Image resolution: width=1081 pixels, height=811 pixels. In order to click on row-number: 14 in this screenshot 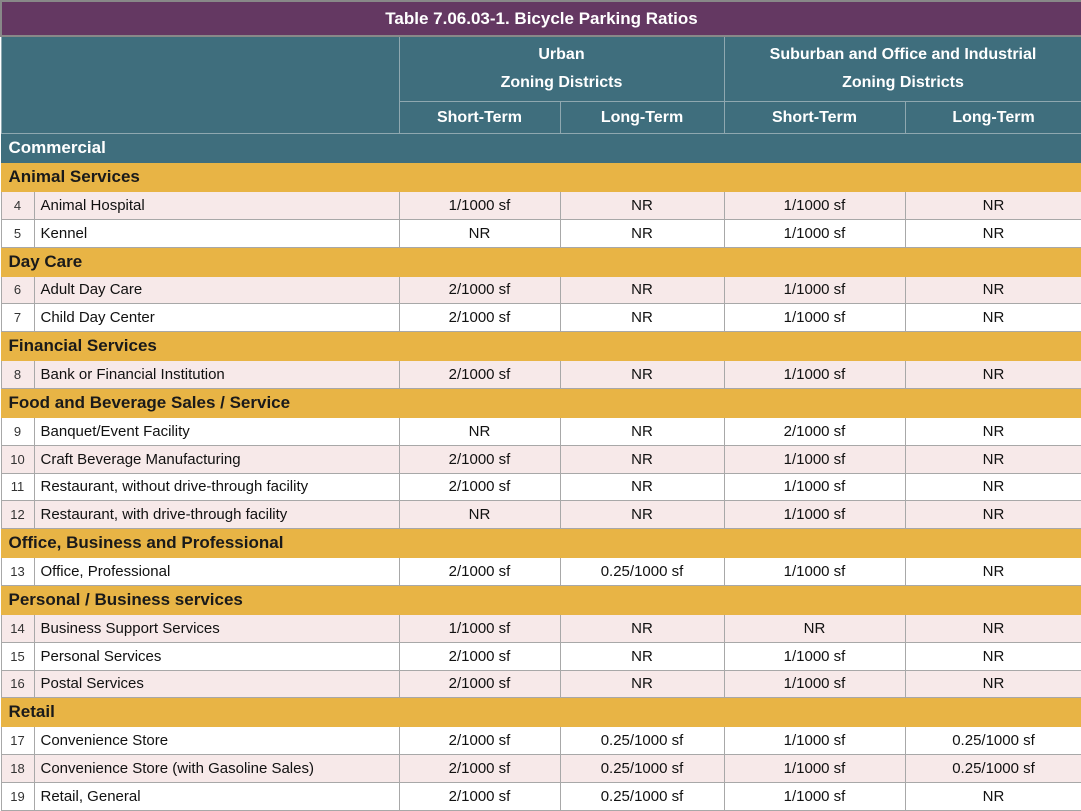, I will do `click(17, 628)`.